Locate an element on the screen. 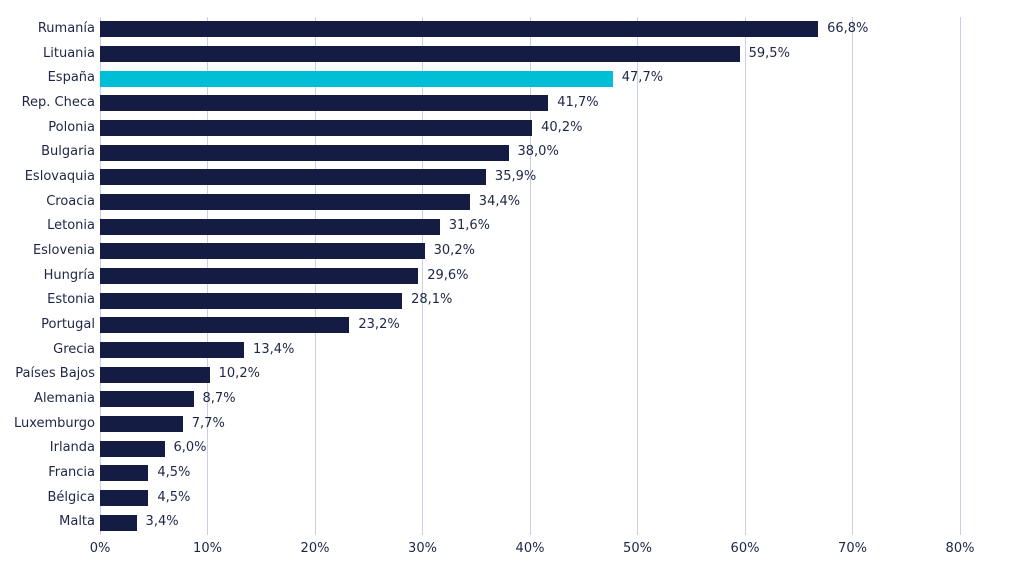 Image resolution: width=1031 pixels, height=580 pixels. x-tick-label: 10% is located at coordinates (207, 548).